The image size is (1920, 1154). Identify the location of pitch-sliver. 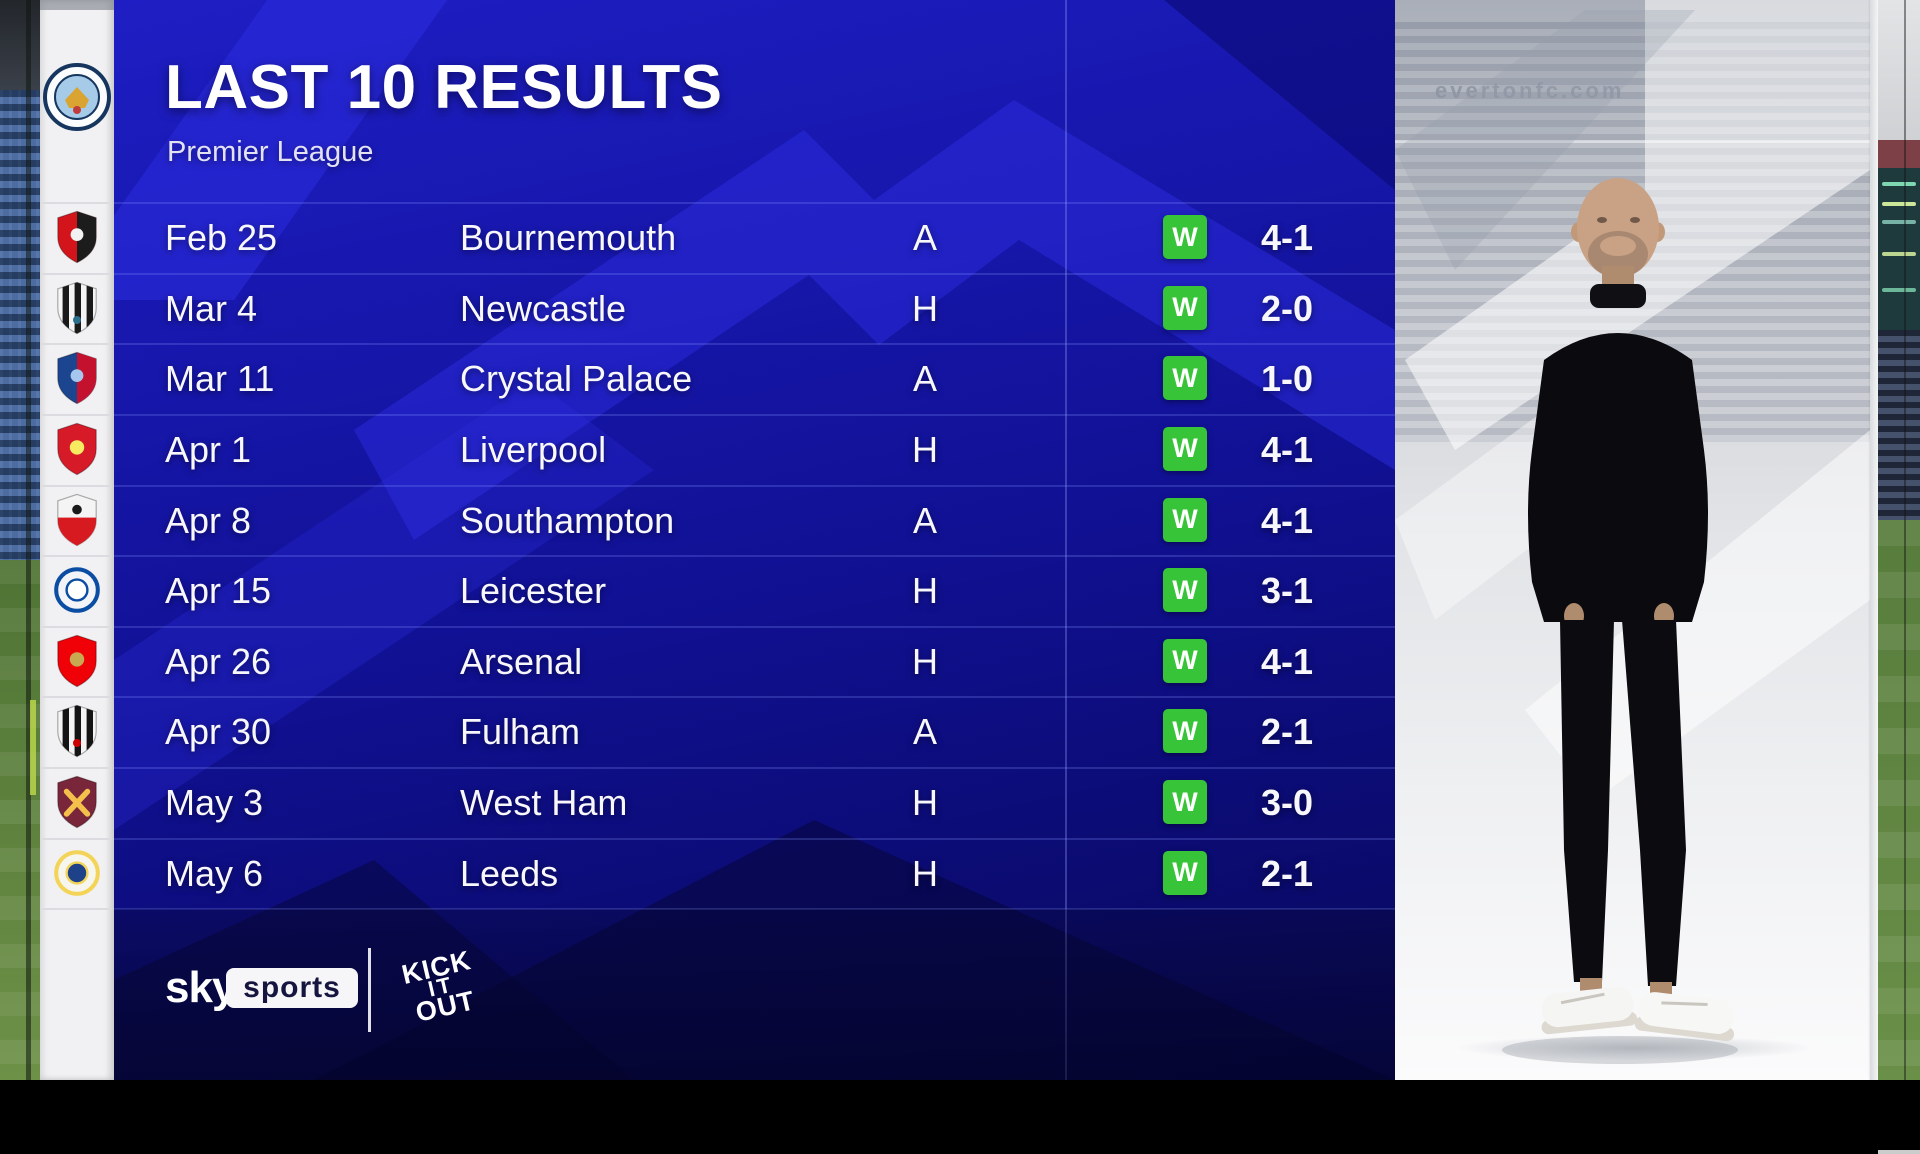
(20, 820).